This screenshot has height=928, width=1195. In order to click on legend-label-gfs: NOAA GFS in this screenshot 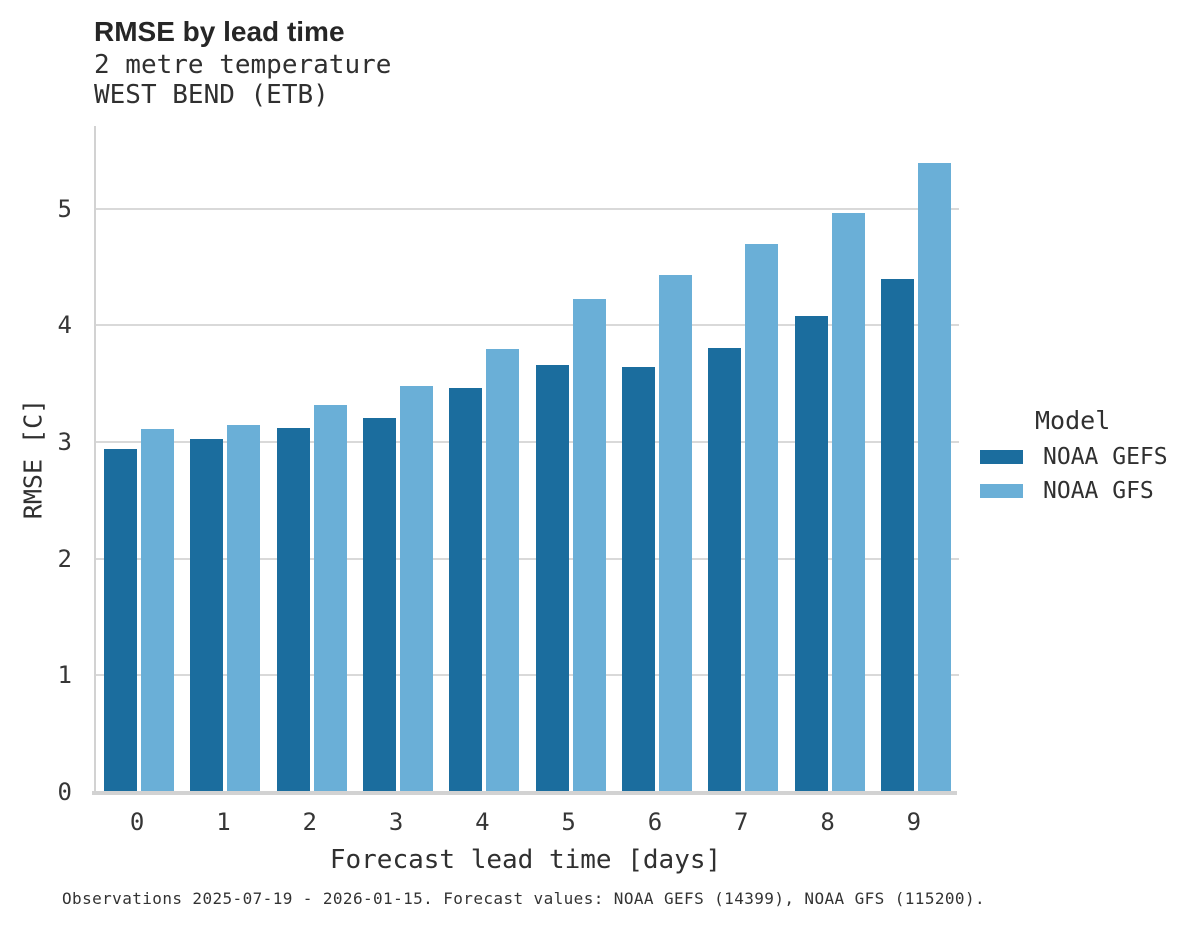, I will do `click(1098, 491)`.